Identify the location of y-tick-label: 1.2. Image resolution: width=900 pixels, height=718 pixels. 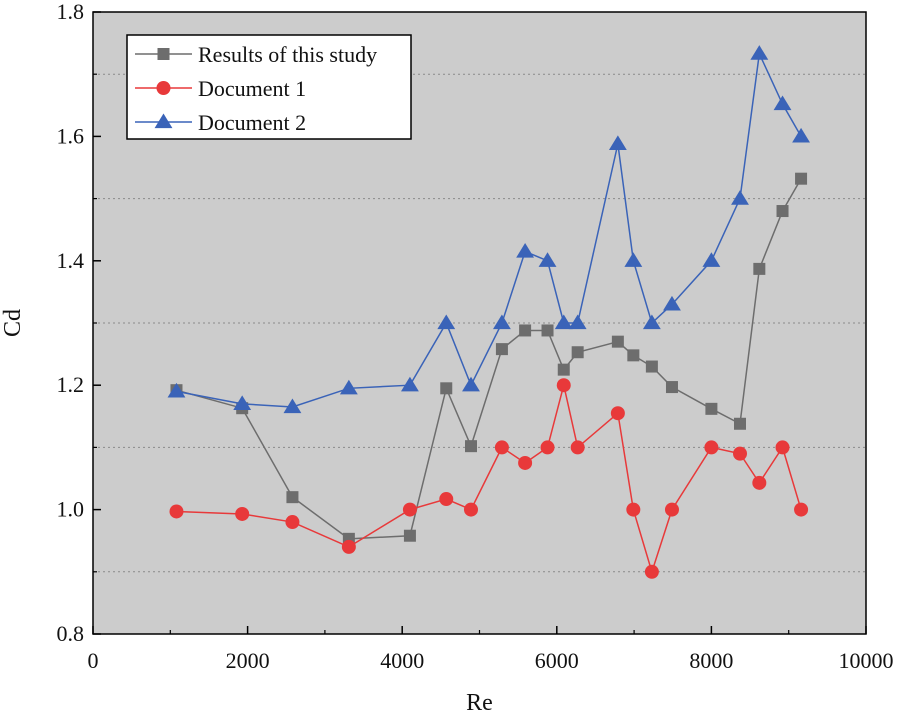
(71, 384).